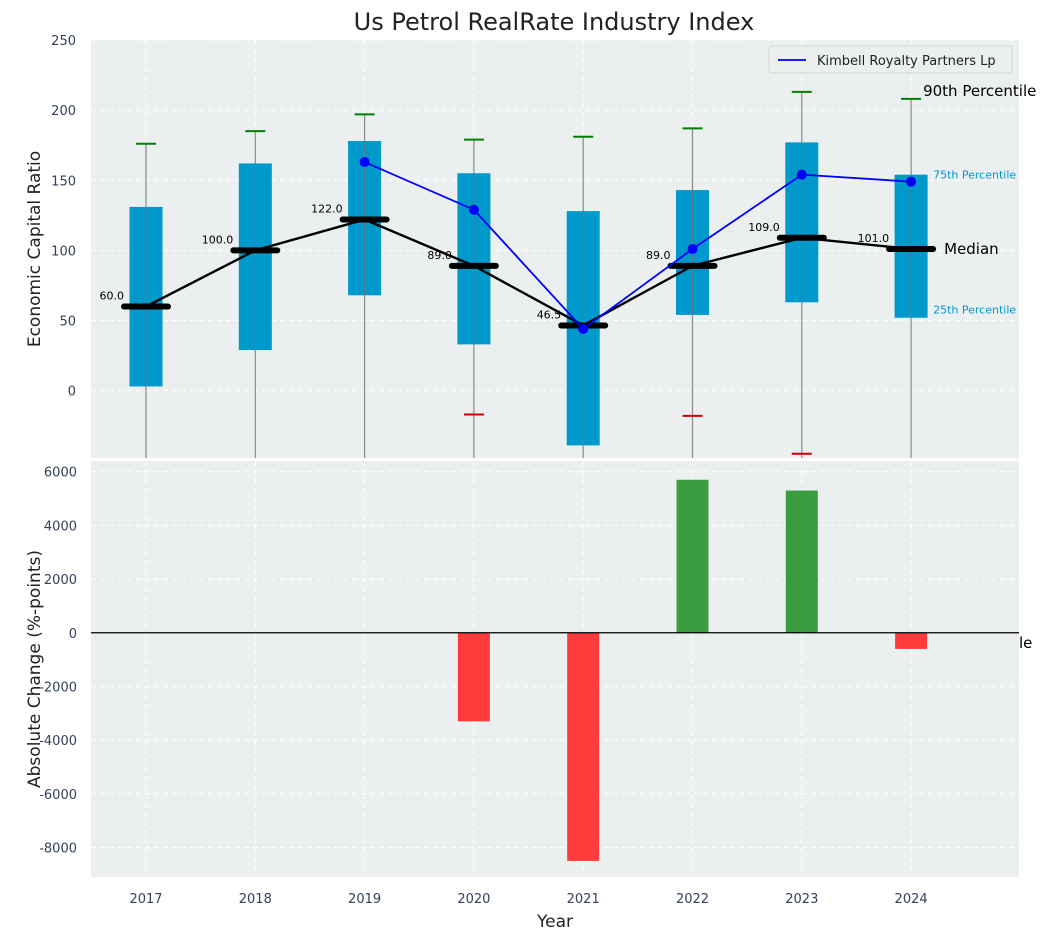 Image resolution: width=1043 pixels, height=940 pixels. Describe the element at coordinates (911, 640) in the screenshot. I see `change-bar-2024` at that location.